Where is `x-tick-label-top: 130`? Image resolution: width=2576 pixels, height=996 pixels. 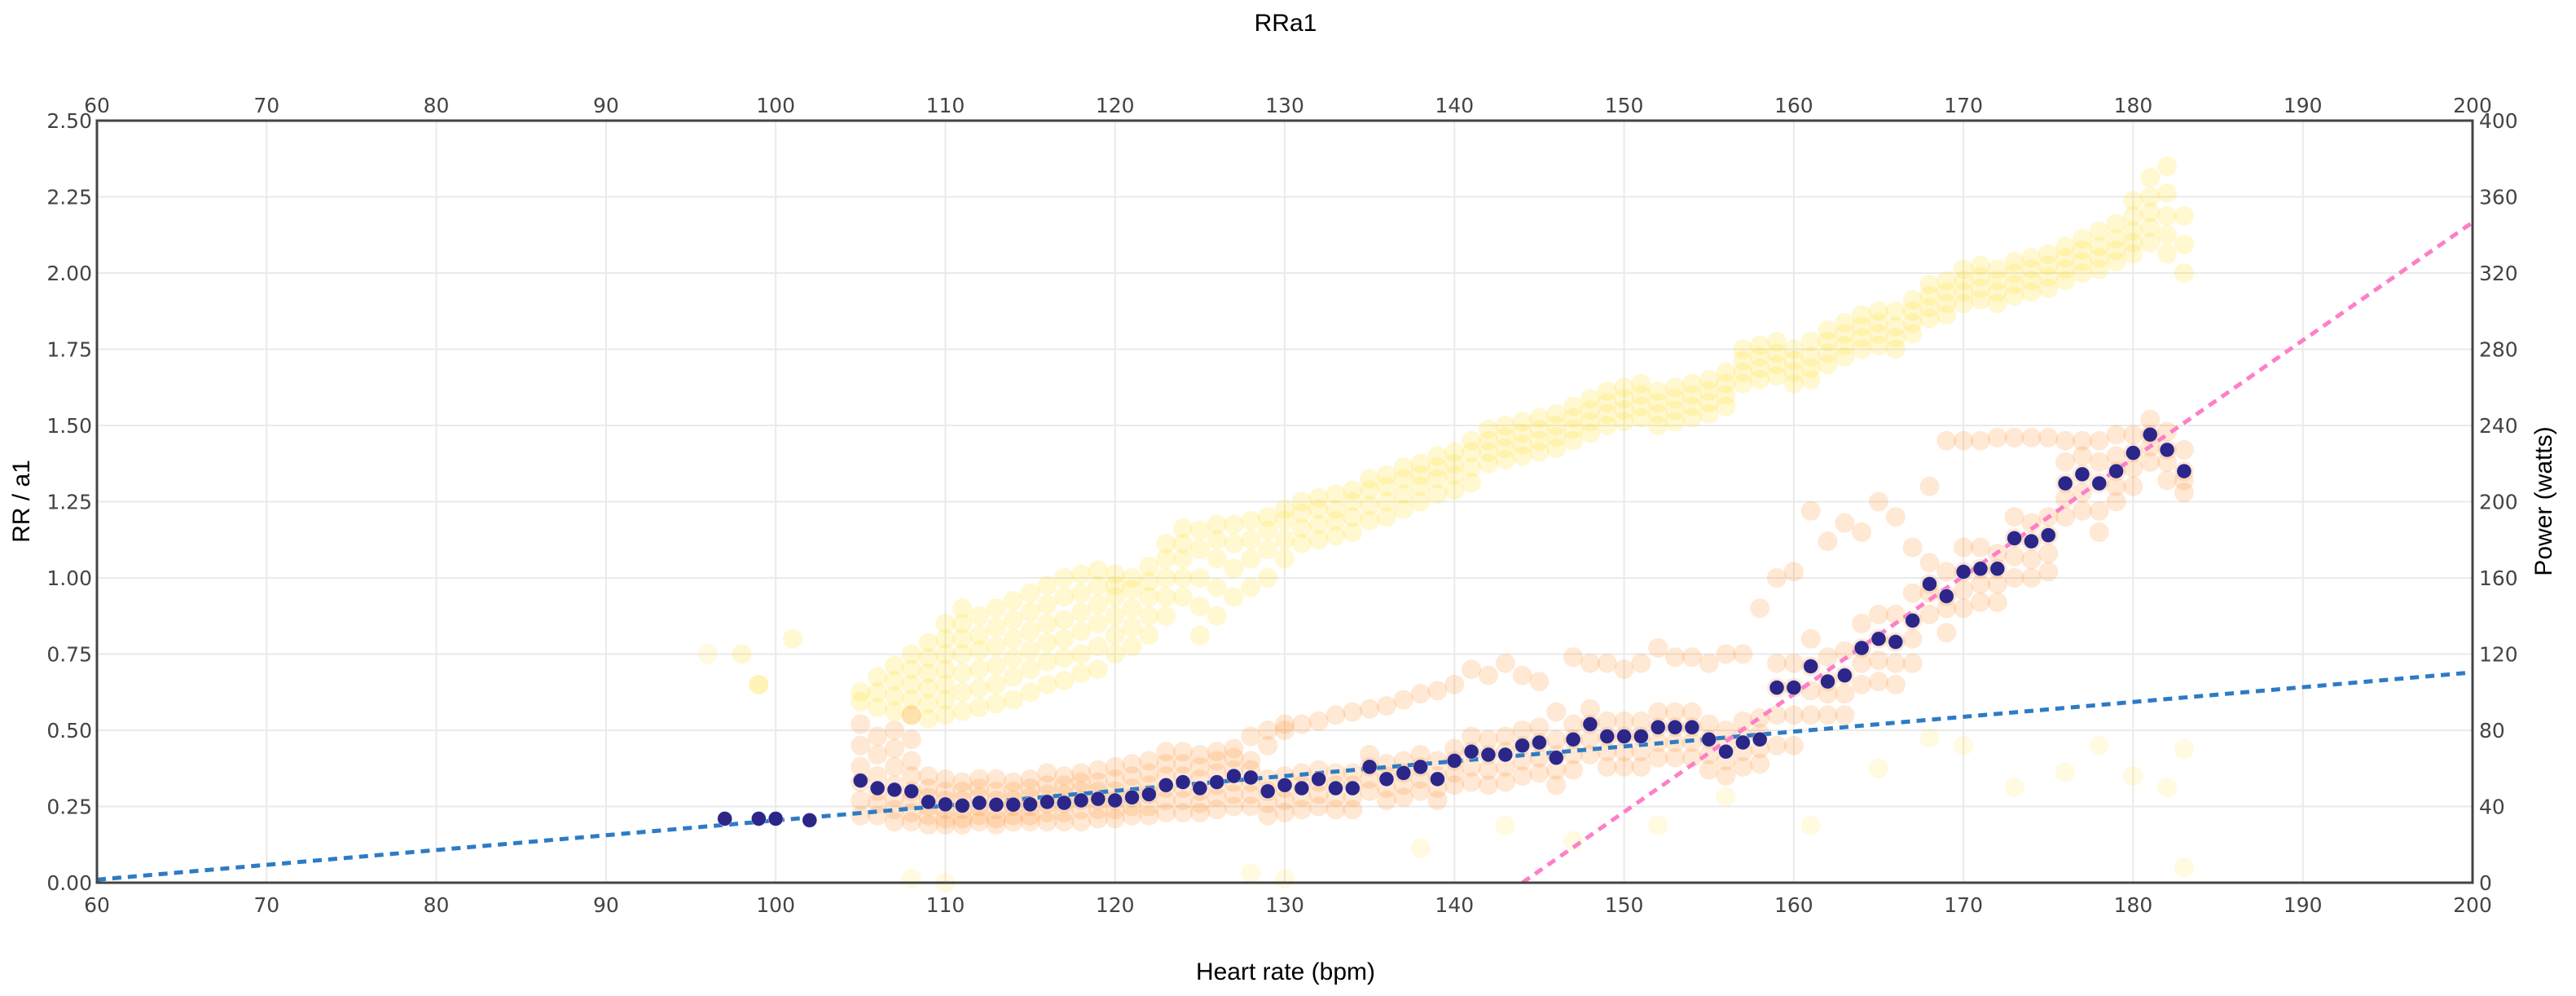 x-tick-label-top: 130 is located at coordinates (1284, 105).